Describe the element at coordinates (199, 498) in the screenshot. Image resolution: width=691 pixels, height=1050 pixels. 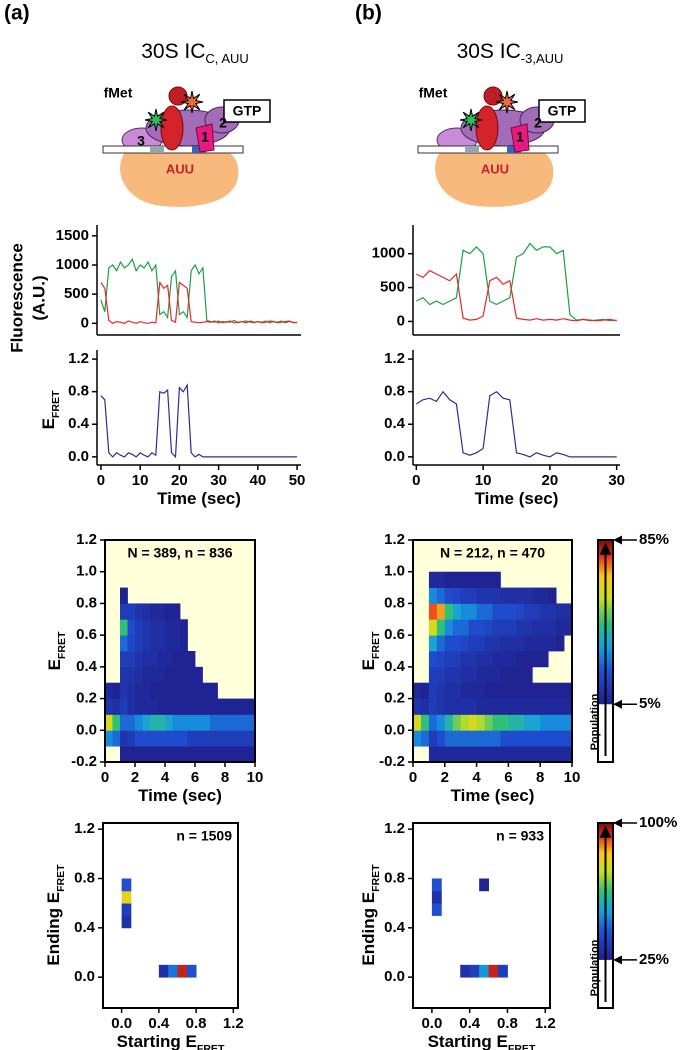
I see `x-axis-label-main: Time (sec)` at that location.